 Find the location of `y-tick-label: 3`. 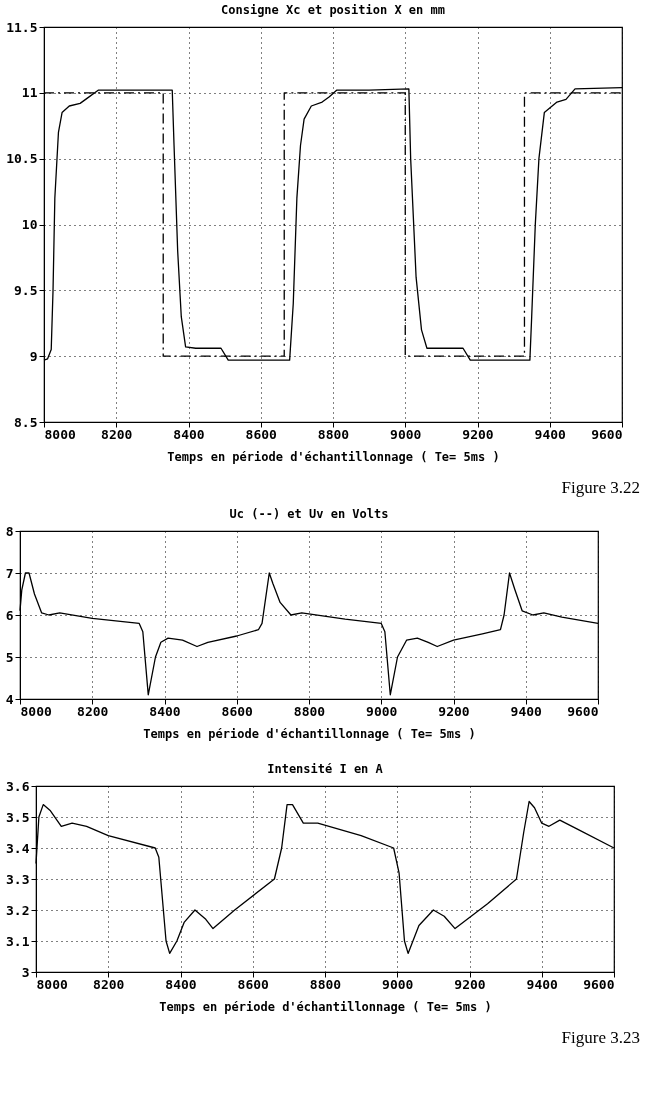

y-tick-label: 3 is located at coordinates (25, 972).